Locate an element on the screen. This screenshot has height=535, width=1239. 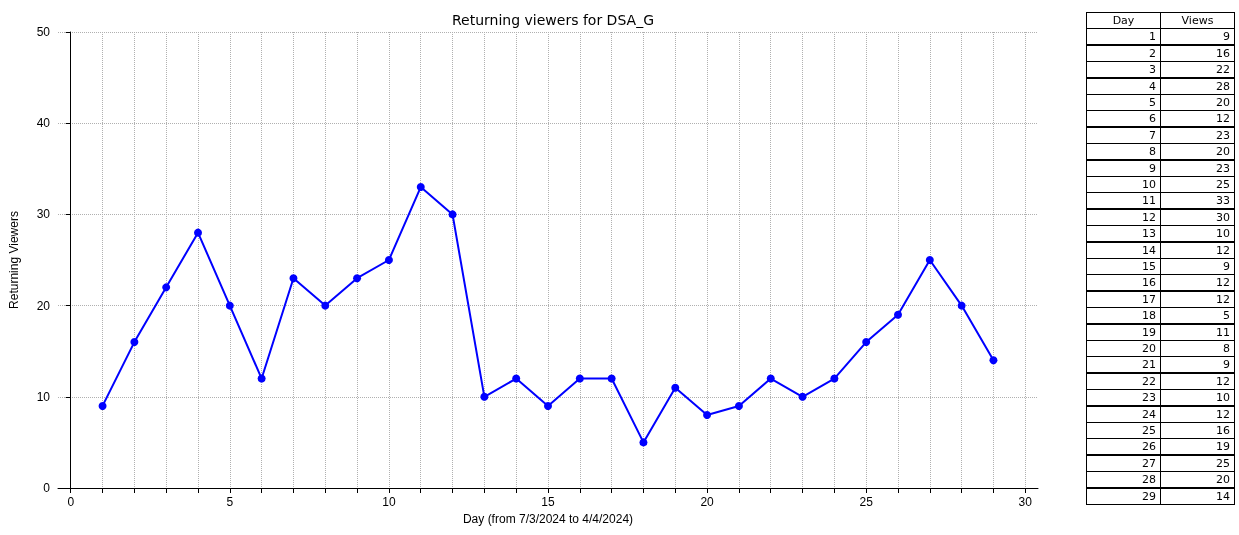
y-tick-label: 25 is located at coordinates (1149, 431).